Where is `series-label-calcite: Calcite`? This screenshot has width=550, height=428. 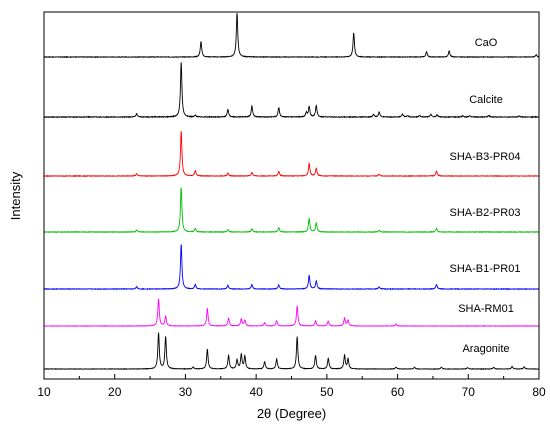 series-label-calcite: Calcite is located at coordinates (486, 100).